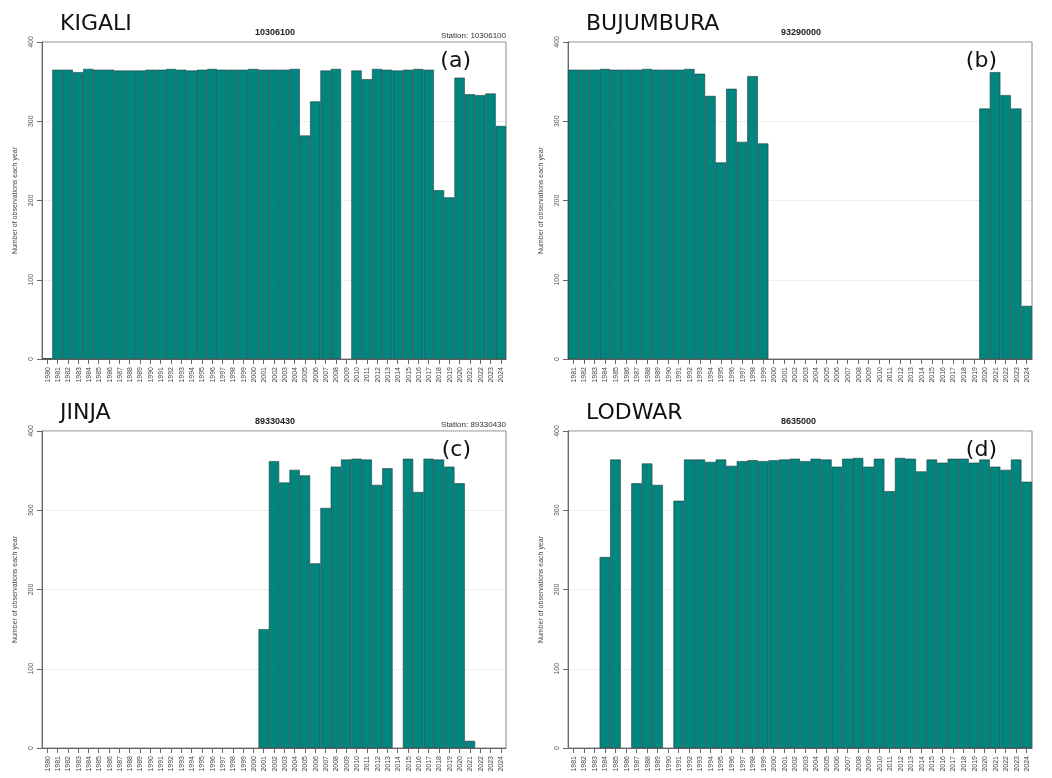 The image size is (1052, 778). Describe the element at coordinates (799, 420) in the screenshot. I see `chart-subtitle: 8635000` at that location.